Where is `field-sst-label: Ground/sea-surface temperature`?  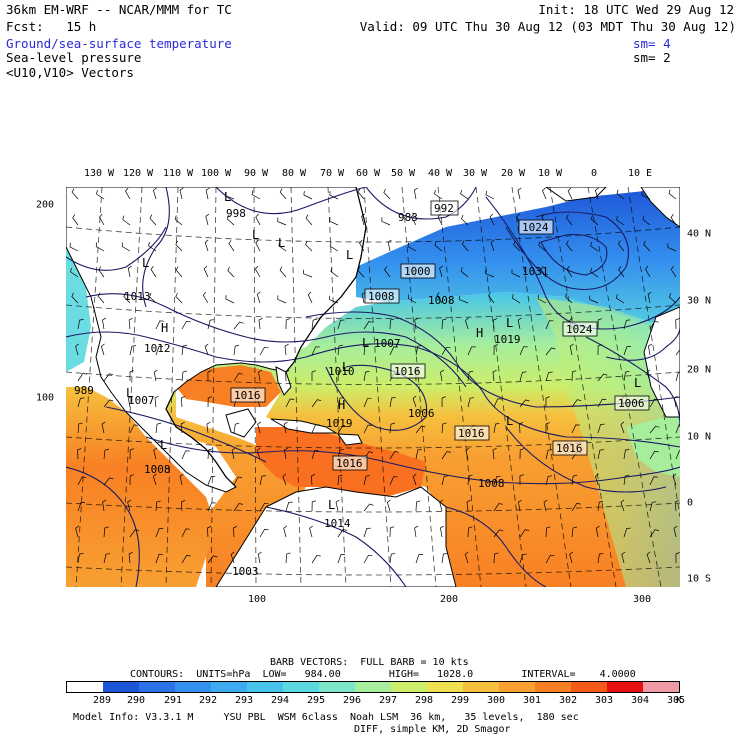 field-sst-label: Ground/sea-surface temperature is located at coordinates (119, 43).